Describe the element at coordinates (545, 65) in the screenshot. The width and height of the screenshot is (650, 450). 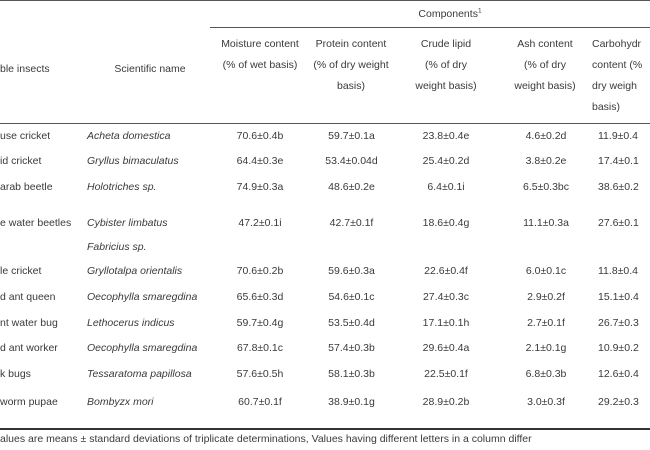
I see `column-header-ash: Ash content (% of dry weight basis)` at that location.